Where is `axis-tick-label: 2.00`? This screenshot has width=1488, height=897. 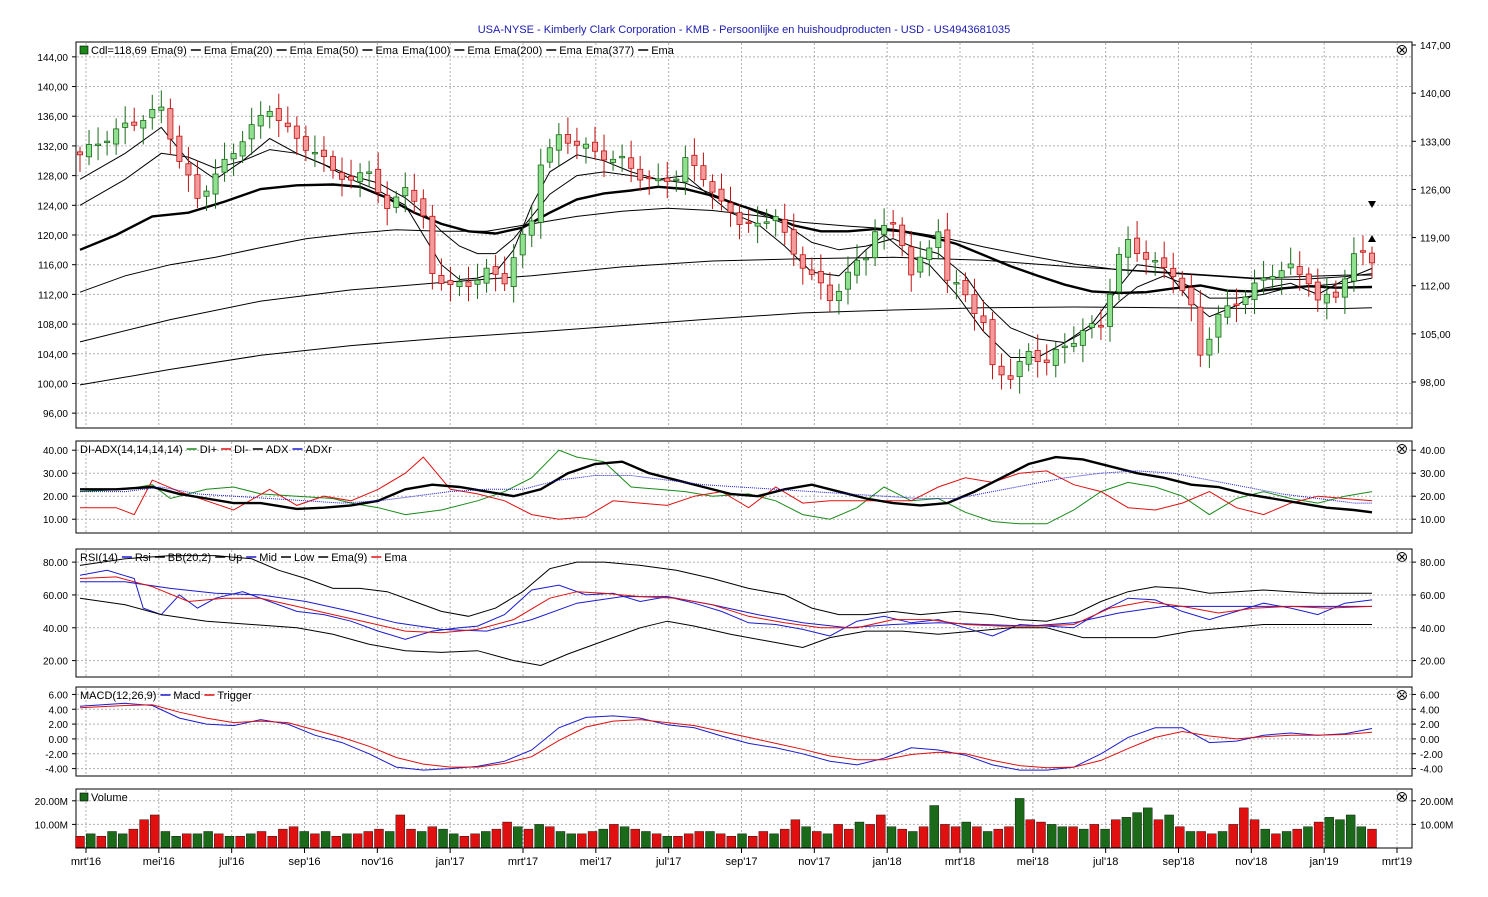 axis-tick-label: 2.00 is located at coordinates (1430, 725).